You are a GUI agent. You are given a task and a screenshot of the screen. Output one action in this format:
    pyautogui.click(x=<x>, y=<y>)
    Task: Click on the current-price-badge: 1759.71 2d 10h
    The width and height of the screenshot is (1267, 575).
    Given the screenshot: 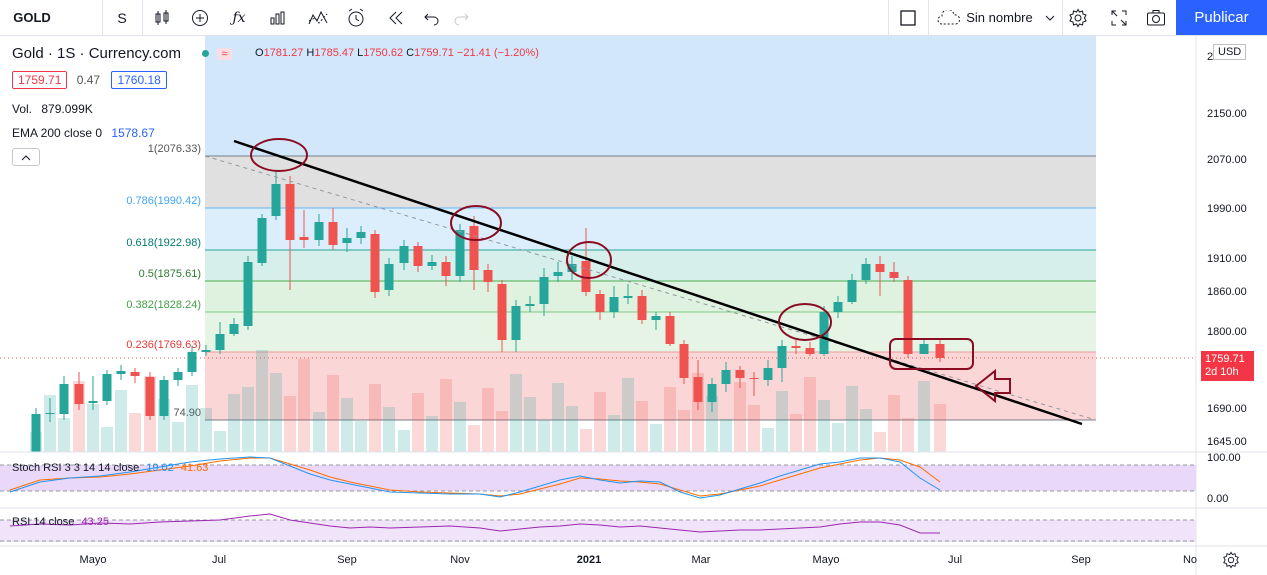 What is the action you would take?
    pyautogui.click(x=1227, y=366)
    